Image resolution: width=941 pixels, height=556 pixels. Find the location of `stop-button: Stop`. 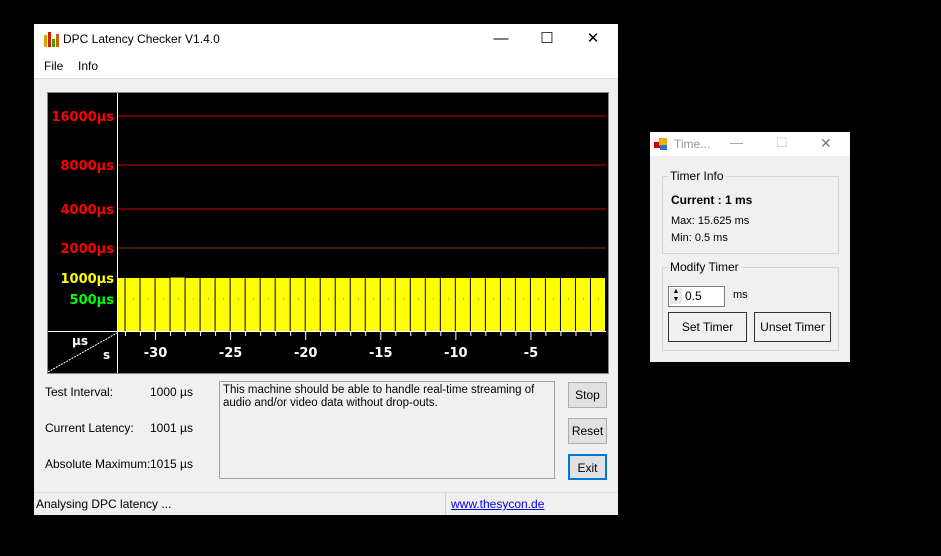

stop-button: Stop is located at coordinates (587, 395).